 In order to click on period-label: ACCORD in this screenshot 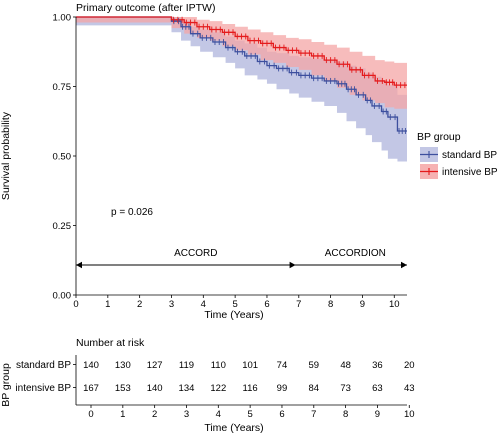, I will do `click(195, 253)`.